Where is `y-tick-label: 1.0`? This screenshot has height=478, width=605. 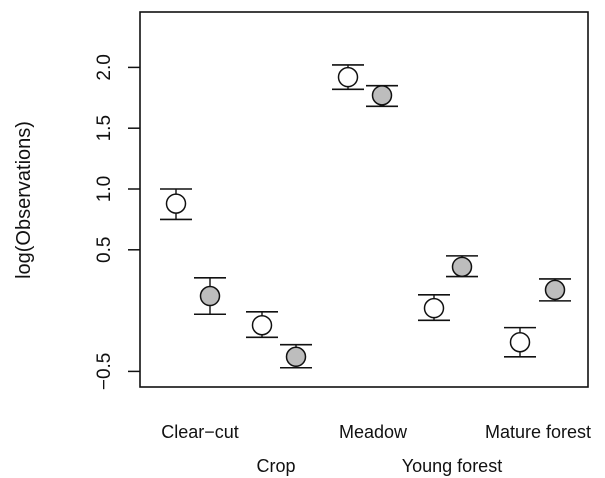 y-tick-label: 1.0 is located at coordinates (104, 189).